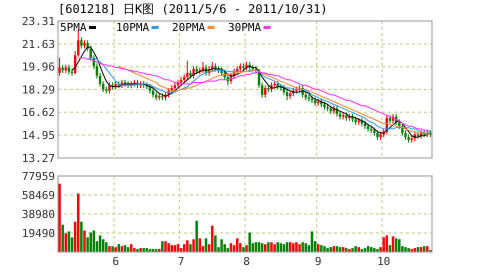 The image size is (499, 277). I want to click on legend-label: 5PMA, so click(73, 27).